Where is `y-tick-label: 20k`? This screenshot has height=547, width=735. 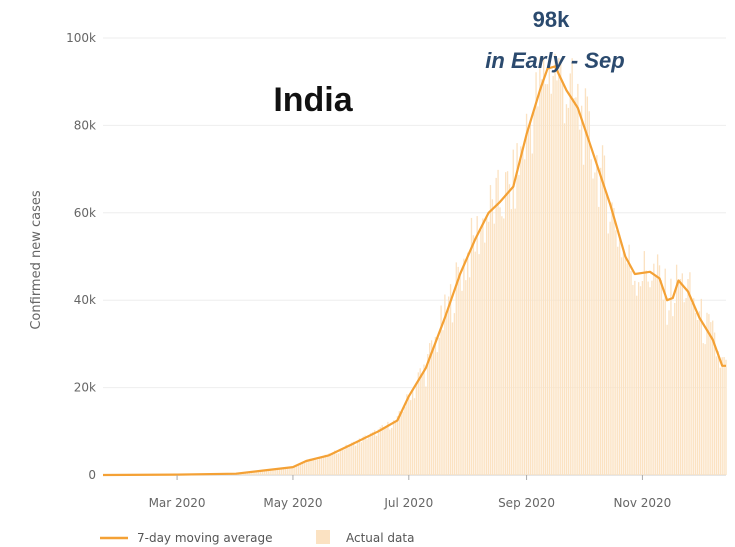 y-tick-label: 20k is located at coordinates (85, 388).